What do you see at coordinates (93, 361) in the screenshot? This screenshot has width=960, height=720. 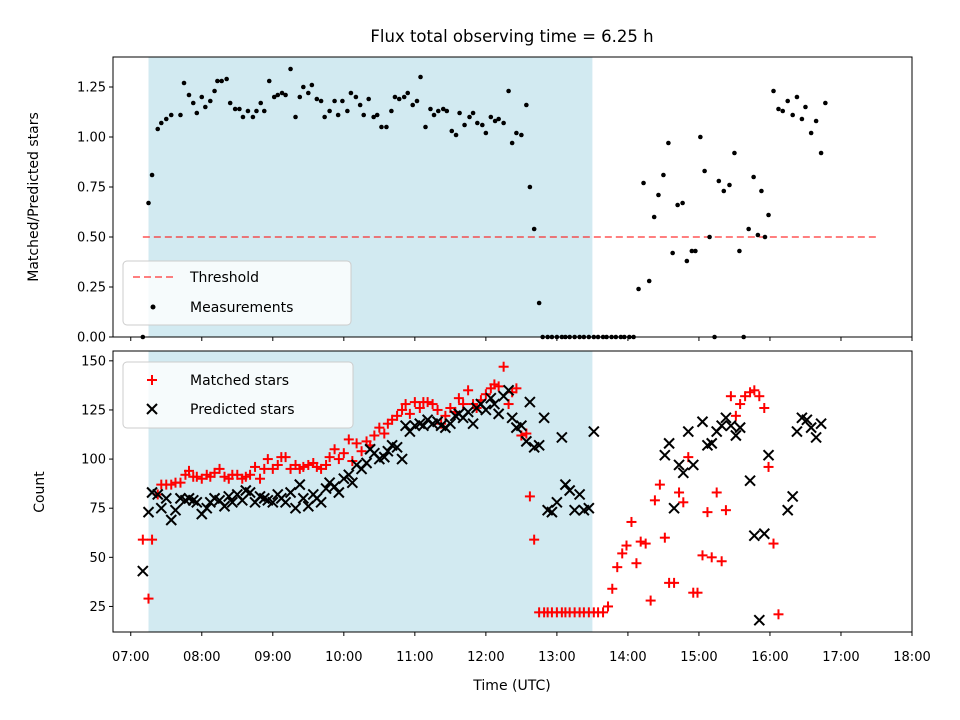 I see `y-tick-label: 150` at bounding box center [93, 361].